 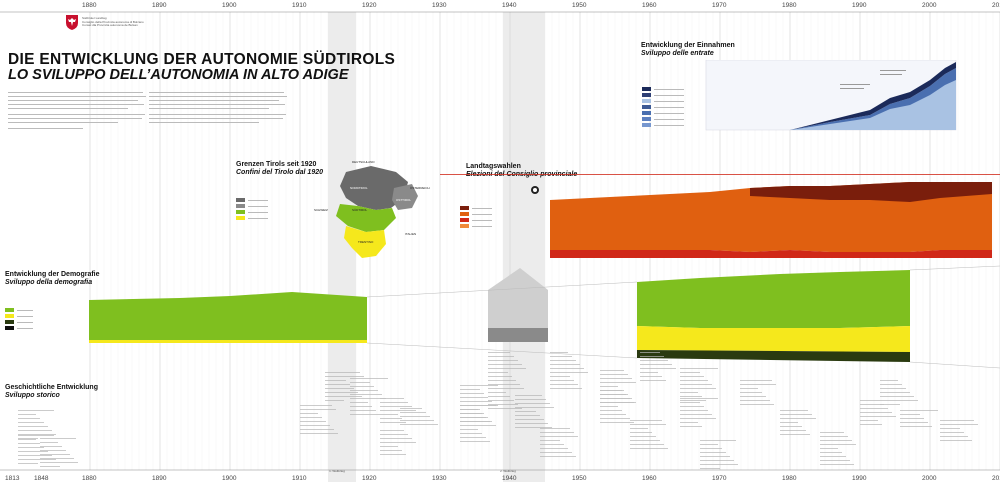 I want to click on landtag-title-de: Landtagswahlen, so click(x=493, y=166).